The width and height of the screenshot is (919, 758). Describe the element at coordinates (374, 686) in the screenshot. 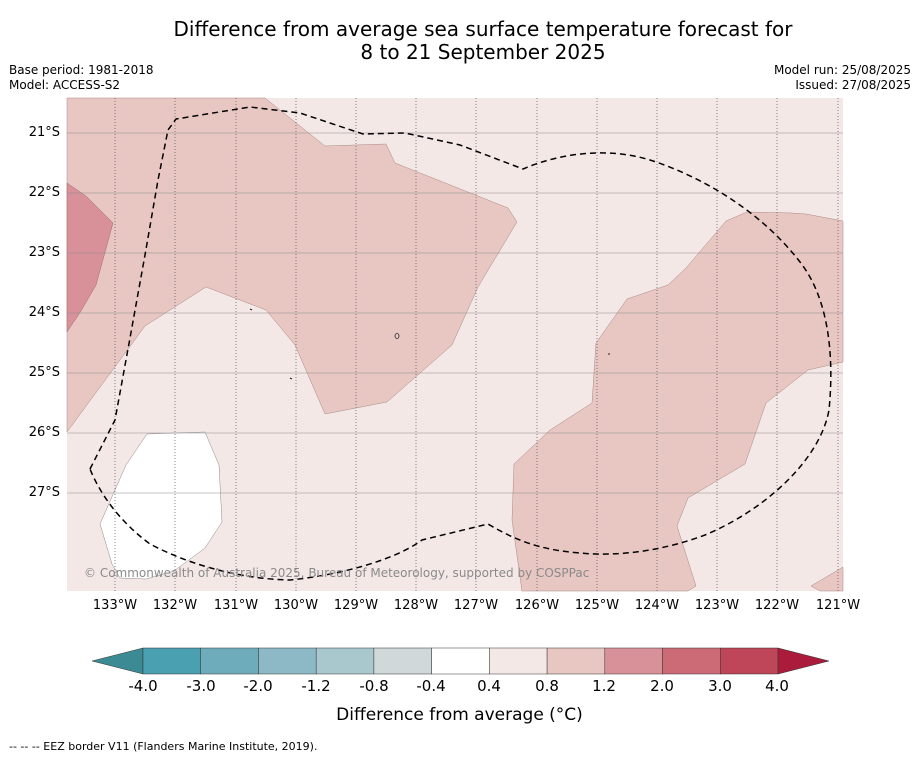

I see `colorbar-label: -0.8` at that location.